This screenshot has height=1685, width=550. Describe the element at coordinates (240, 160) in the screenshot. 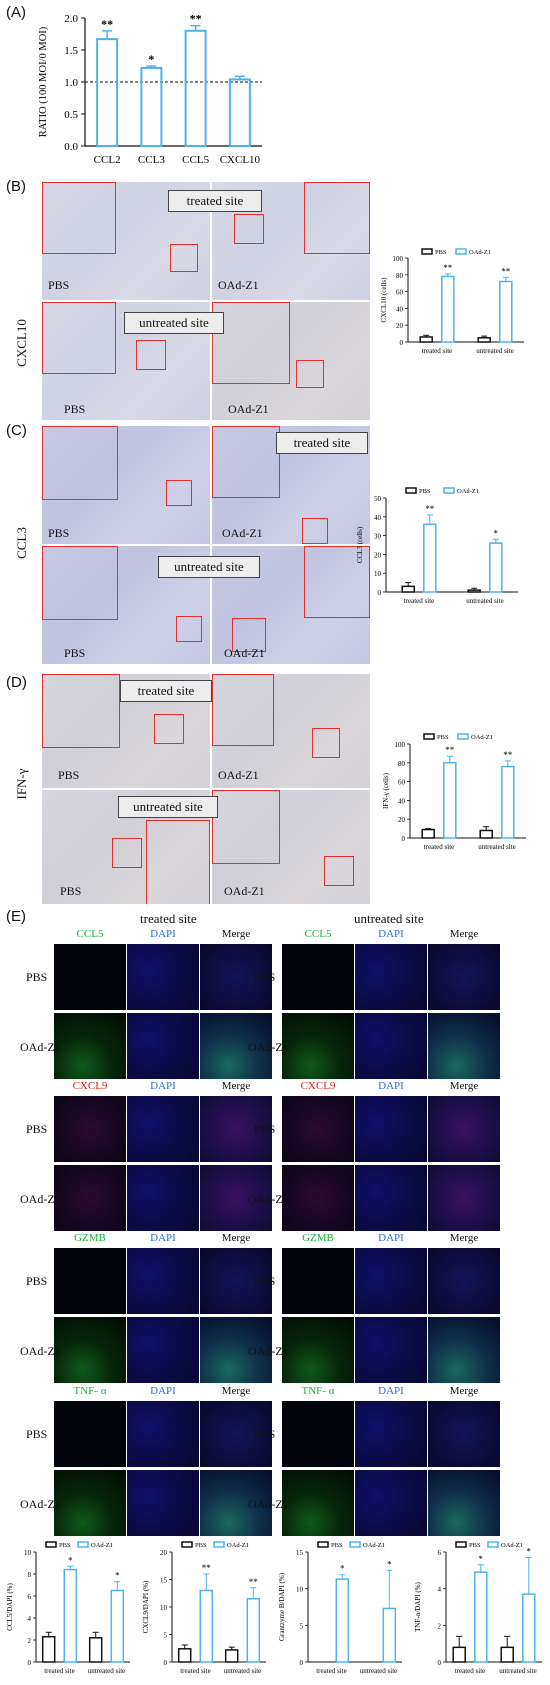

I see `x-tick-label: CXCL10` at that location.